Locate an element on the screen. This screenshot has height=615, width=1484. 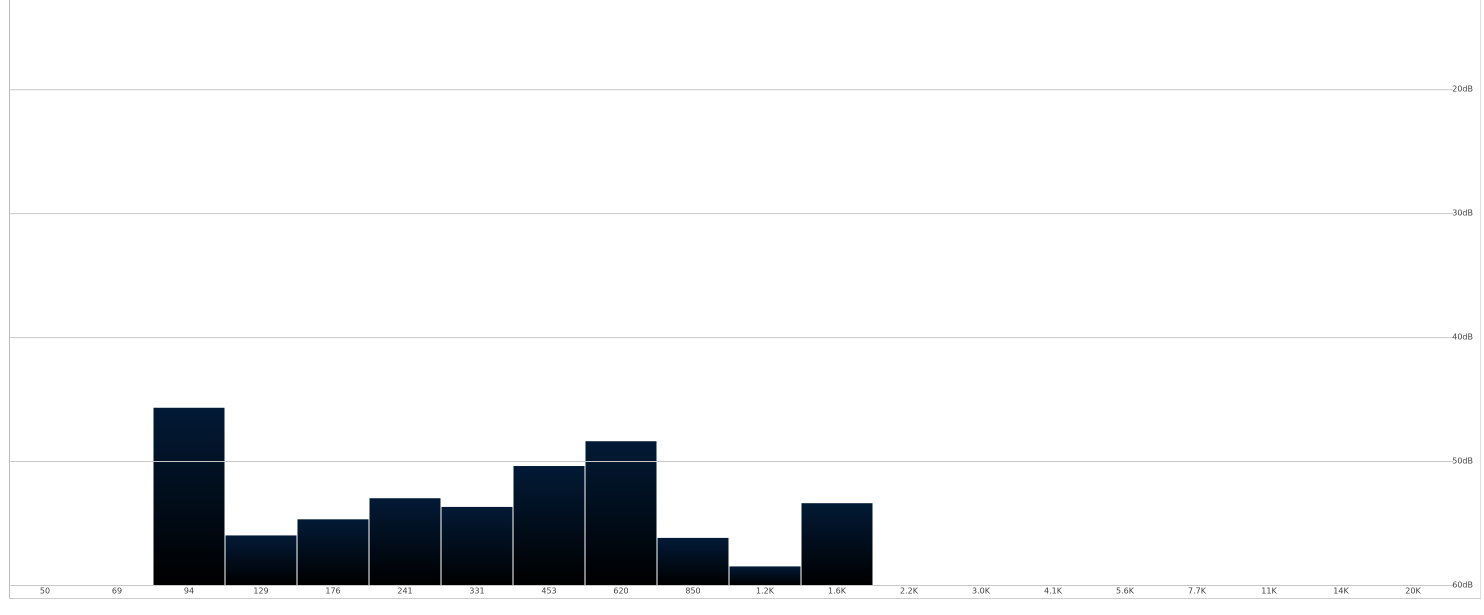
x-tick-label: 3.0K is located at coordinates (981, 591).